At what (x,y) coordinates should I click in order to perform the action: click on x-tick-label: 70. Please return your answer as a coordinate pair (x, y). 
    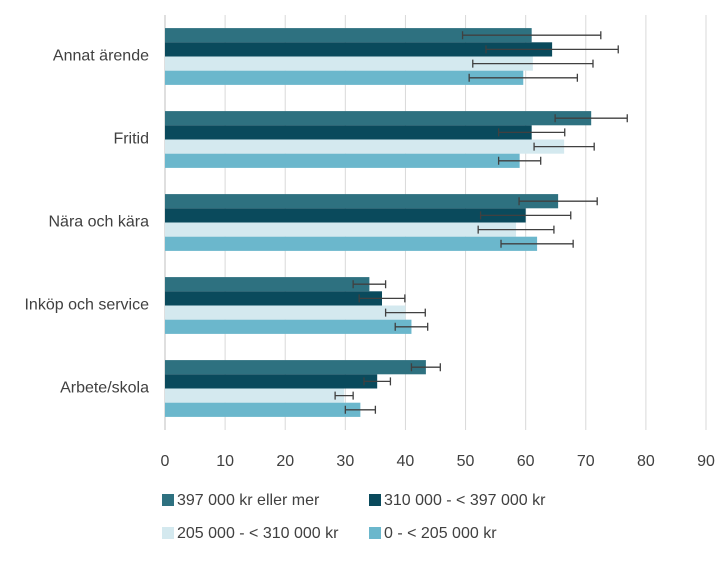
    Looking at the image, I should click on (586, 461).